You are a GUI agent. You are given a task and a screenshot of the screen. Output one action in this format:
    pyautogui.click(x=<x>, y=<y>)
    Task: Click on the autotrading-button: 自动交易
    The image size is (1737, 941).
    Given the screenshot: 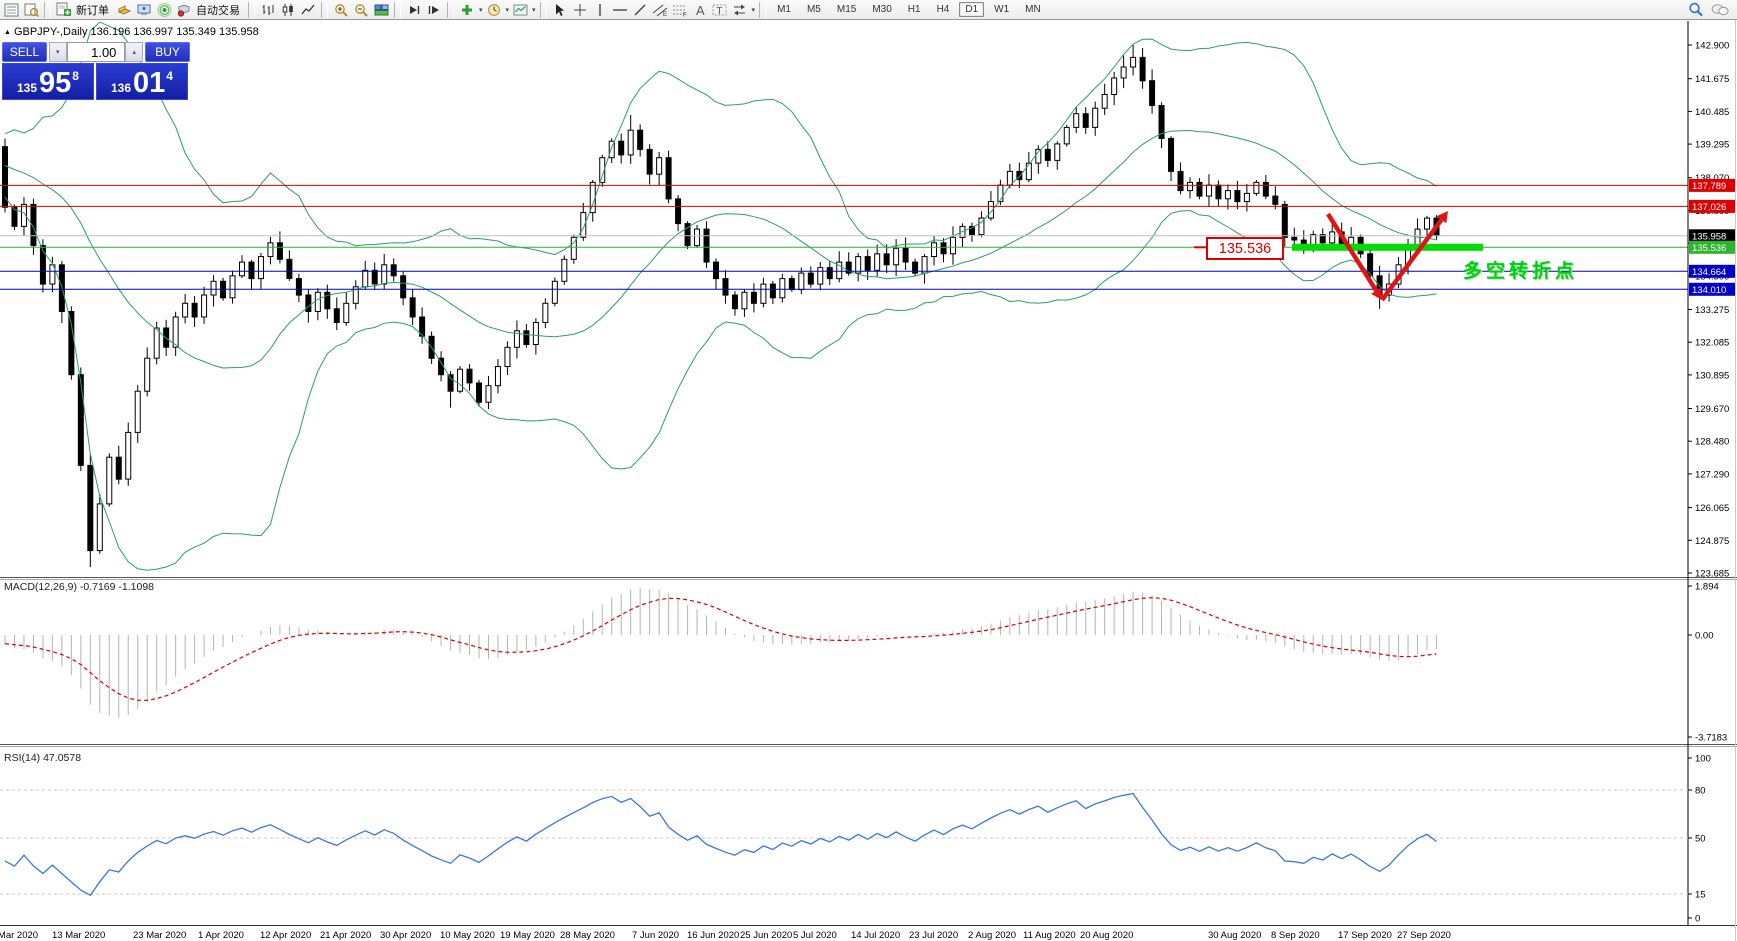 What is the action you would take?
    pyautogui.click(x=218, y=10)
    